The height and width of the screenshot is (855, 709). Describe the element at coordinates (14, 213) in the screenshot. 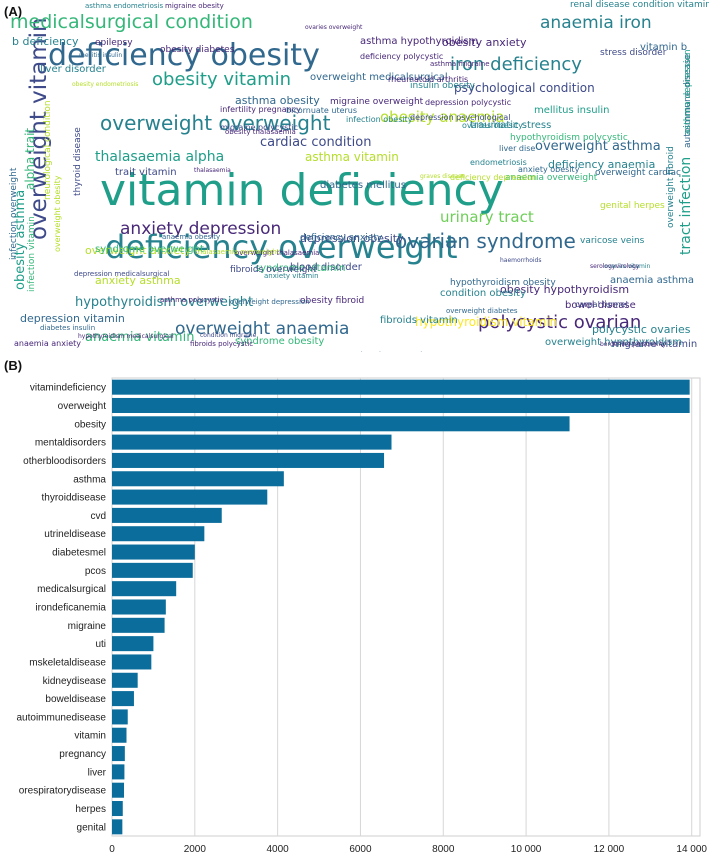

I see `word-cloud-word: infection overweight` at that location.